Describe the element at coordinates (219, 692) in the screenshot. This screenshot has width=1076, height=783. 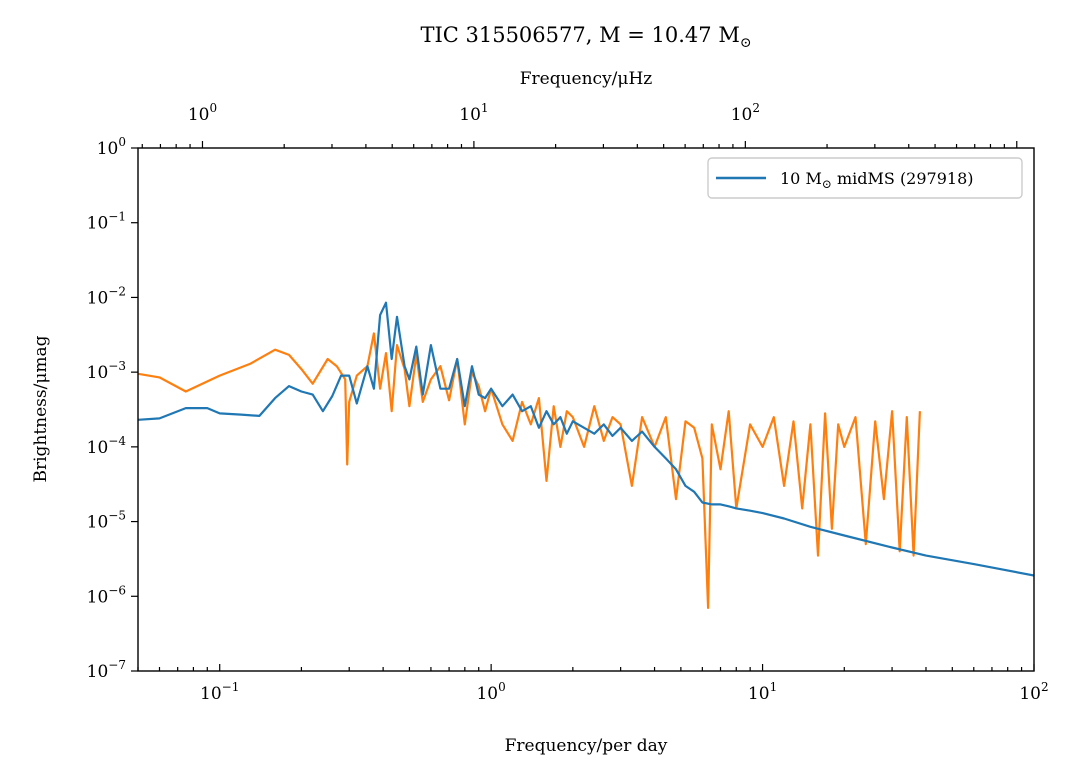
I see `x-tick-label: 10⁻¹` at that location.